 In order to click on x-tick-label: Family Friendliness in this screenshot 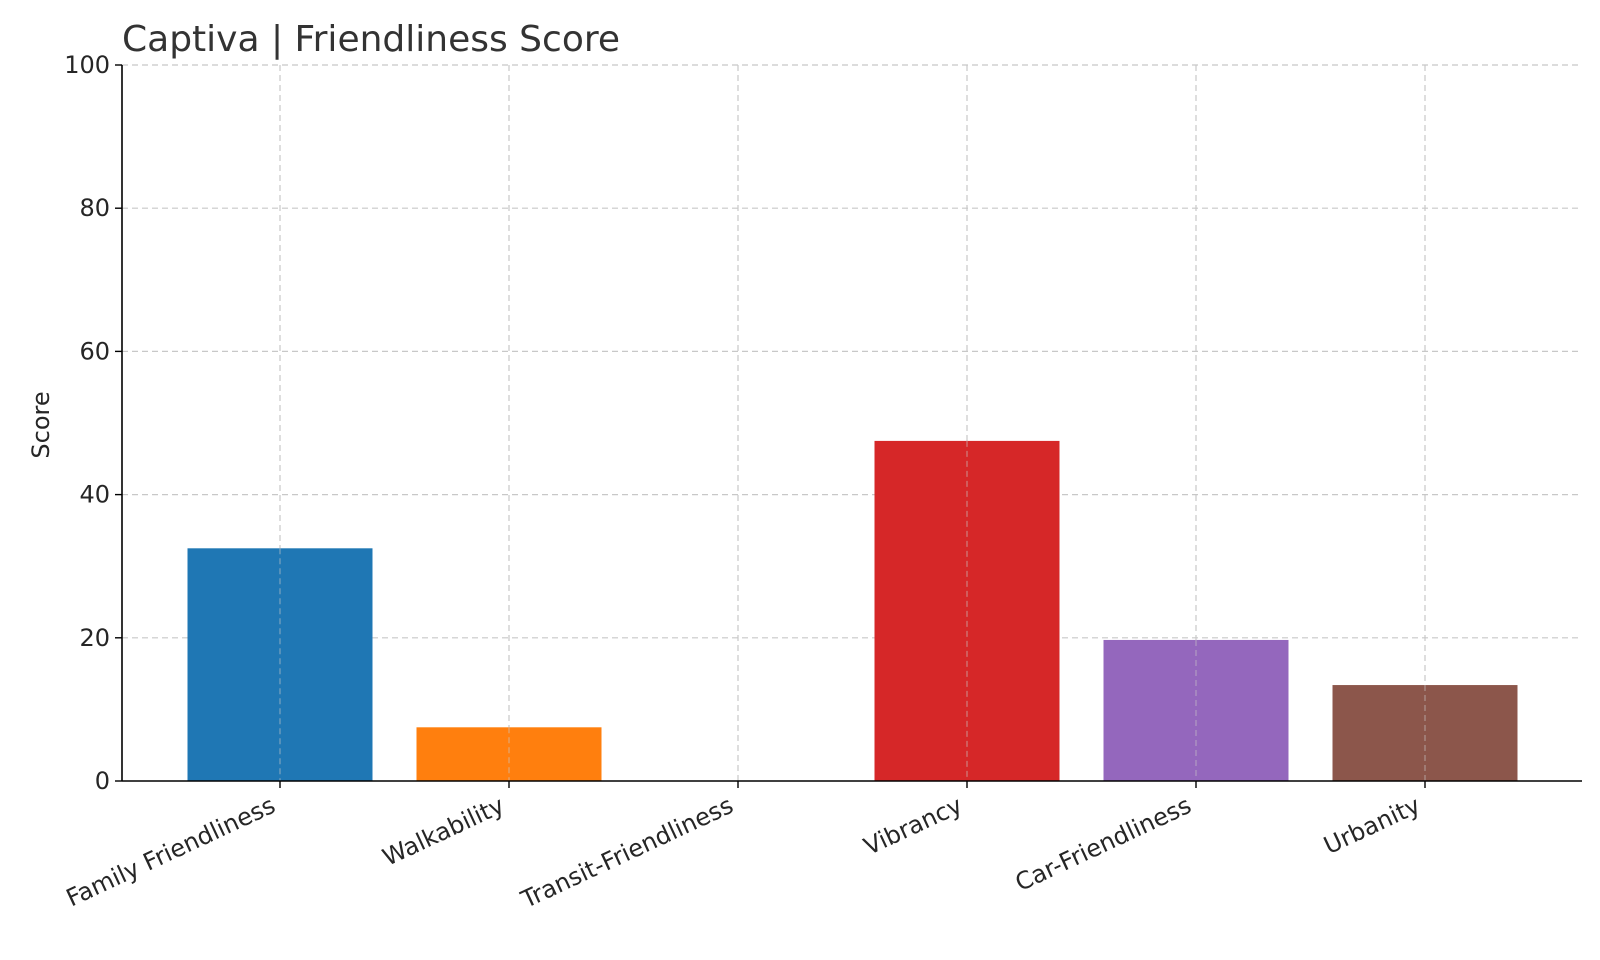, I will do `click(171, 851)`.